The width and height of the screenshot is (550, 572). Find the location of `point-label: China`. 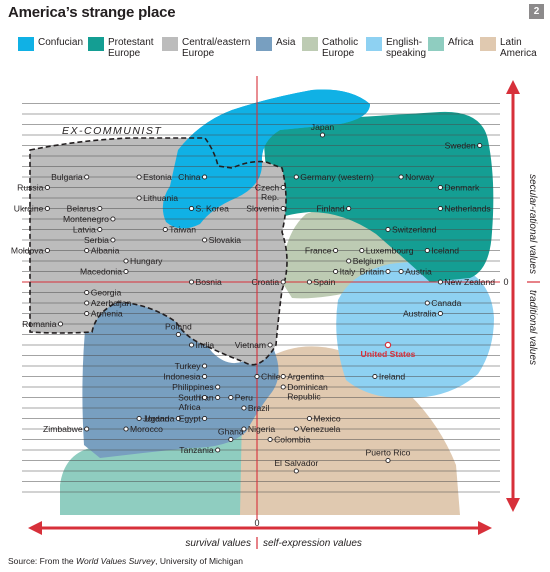

point-label: China is located at coordinates (189, 177).